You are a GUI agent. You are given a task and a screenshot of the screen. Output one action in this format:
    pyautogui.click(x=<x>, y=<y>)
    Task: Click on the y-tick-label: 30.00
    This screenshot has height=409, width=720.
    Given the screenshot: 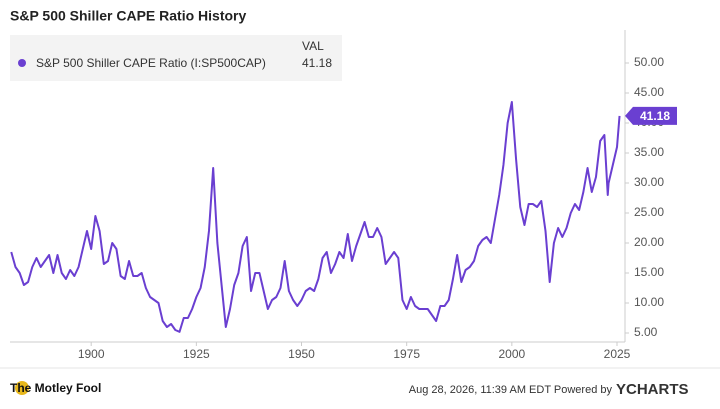 What is the action you would take?
    pyautogui.click(x=649, y=182)
    